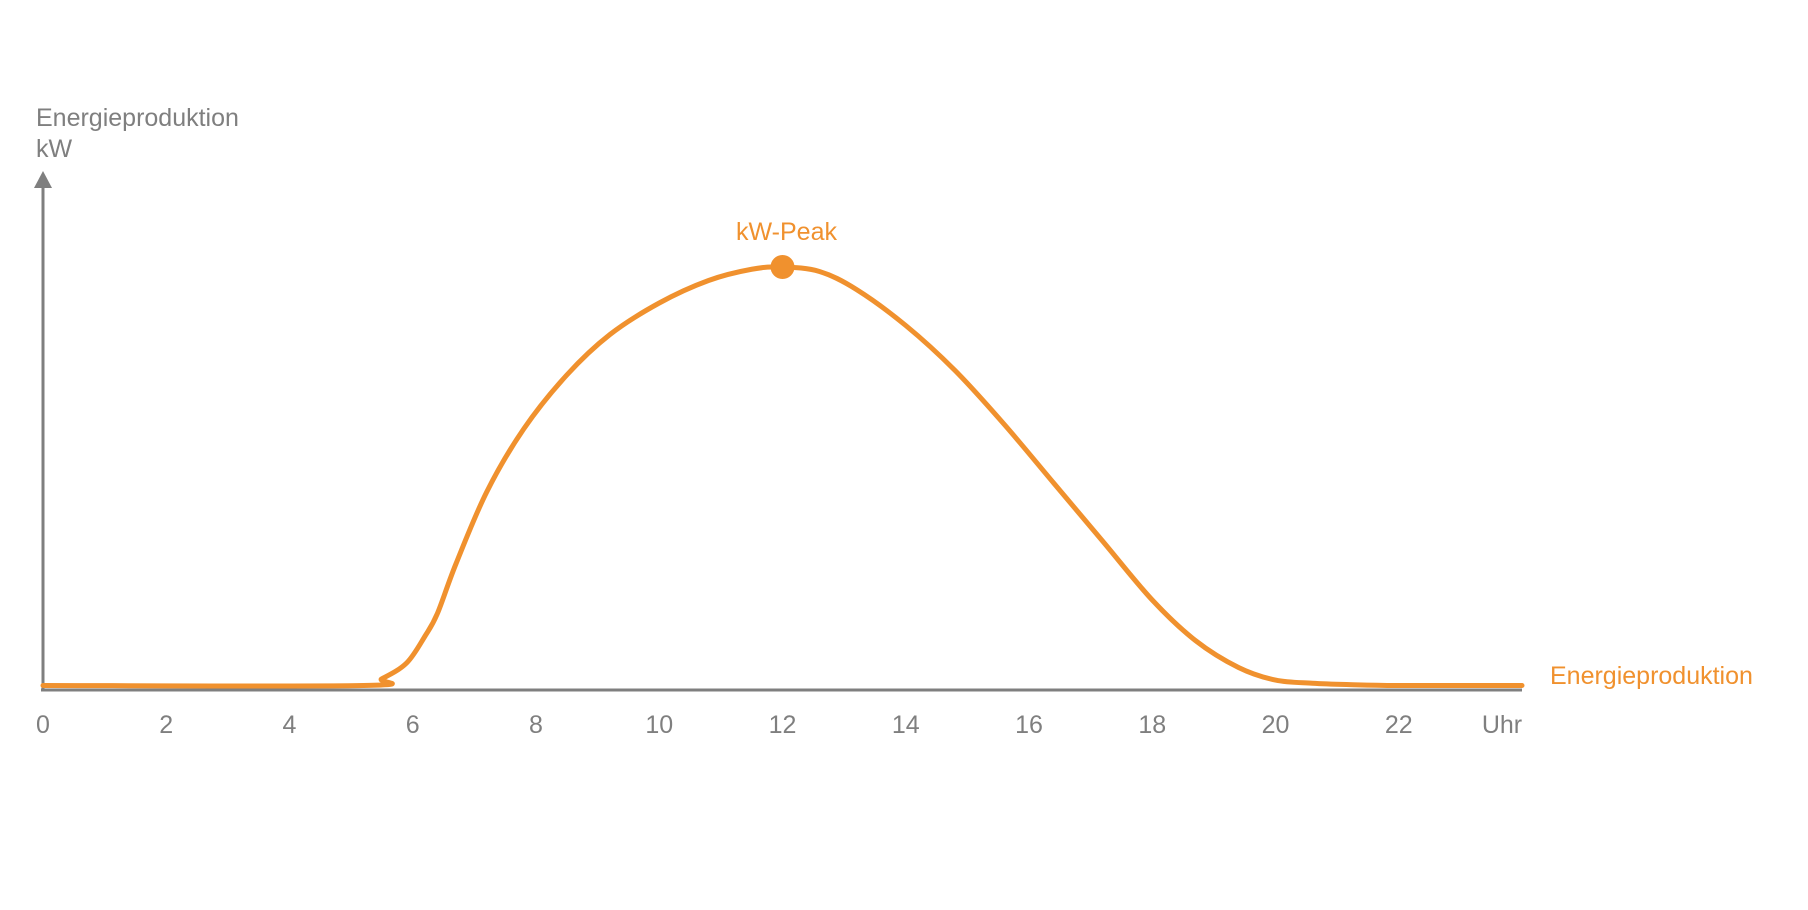 This screenshot has height=910, width=1808. Describe the element at coordinates (137, 118) in the screenshot. I see `y-axis-title-line-1: Energieproduktion` at that location.